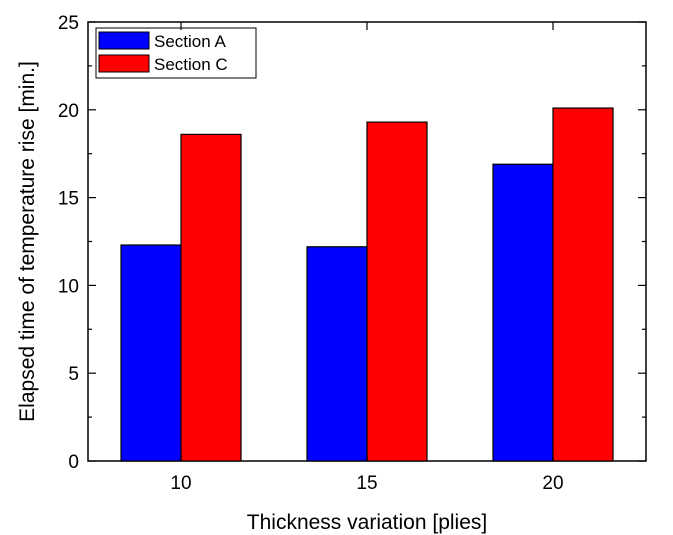 This screenshot has width=673, height=535. I want to click on y-tick-label: 20, so click(68, 111).